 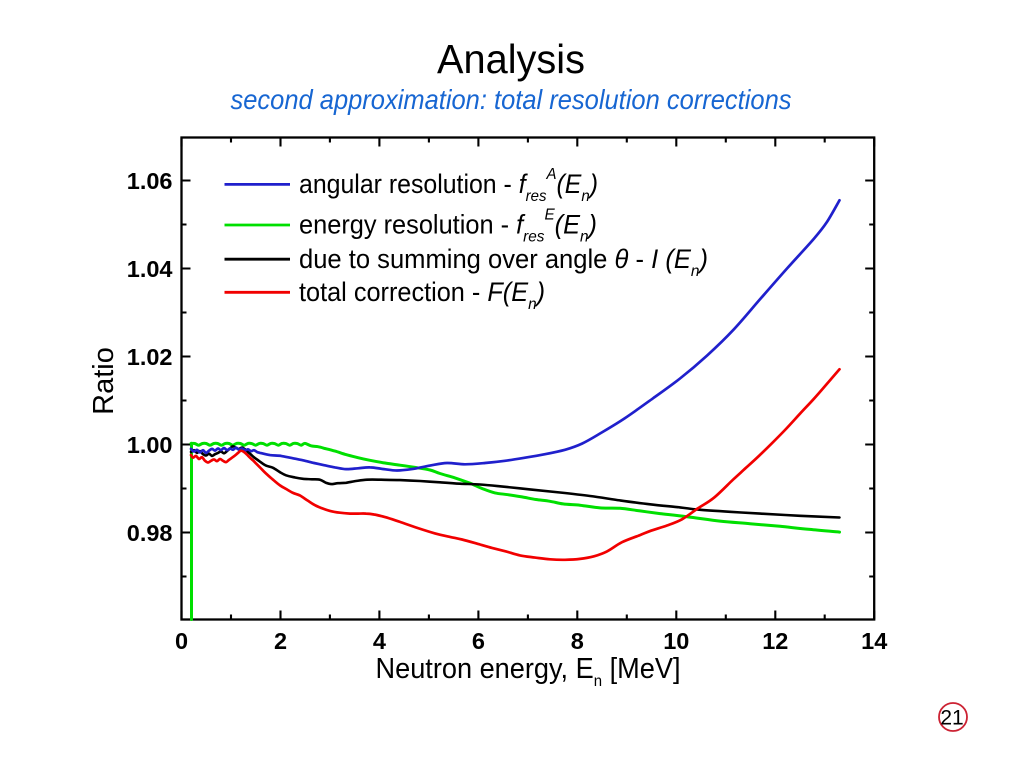 What do you see at coordinates (874, 641) in the screenshot?
I see `svg-text: 14` at bounding box center [874, 641].